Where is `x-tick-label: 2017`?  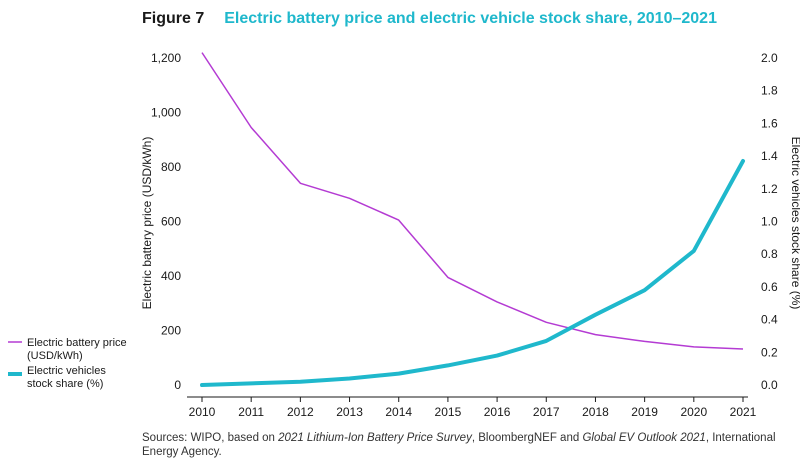
x-tick-label: 2017 is located at coordinates (546, 412).